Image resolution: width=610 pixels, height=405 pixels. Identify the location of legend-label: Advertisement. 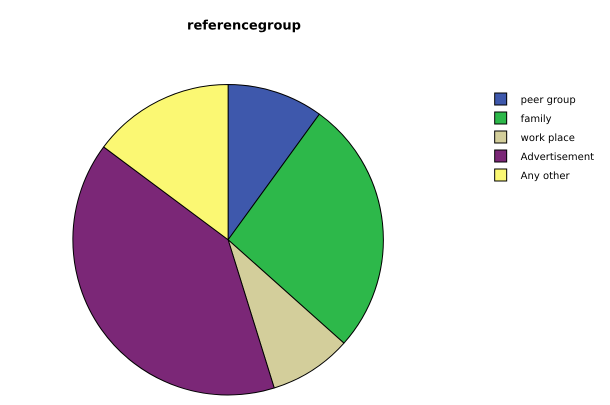
(557, 157).